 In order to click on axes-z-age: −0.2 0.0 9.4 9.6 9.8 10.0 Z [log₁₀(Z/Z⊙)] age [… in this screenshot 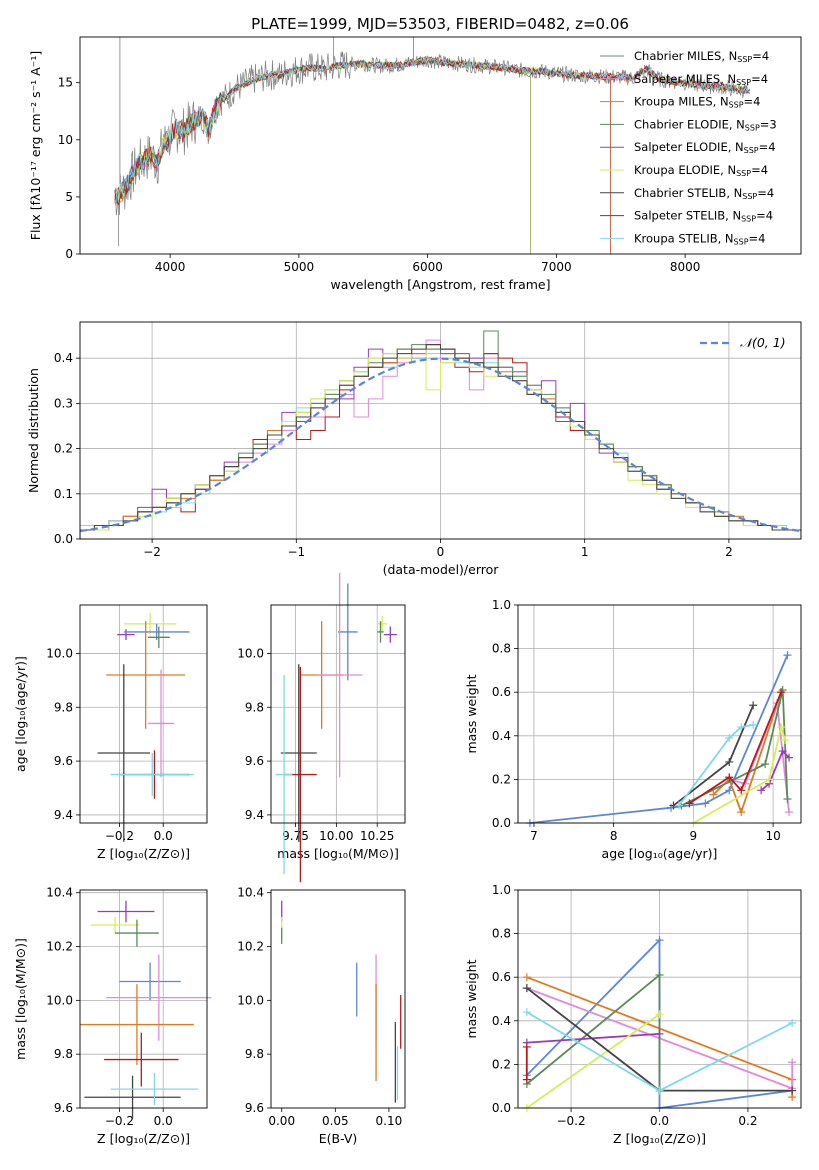, I will do `click(110, 733)`.